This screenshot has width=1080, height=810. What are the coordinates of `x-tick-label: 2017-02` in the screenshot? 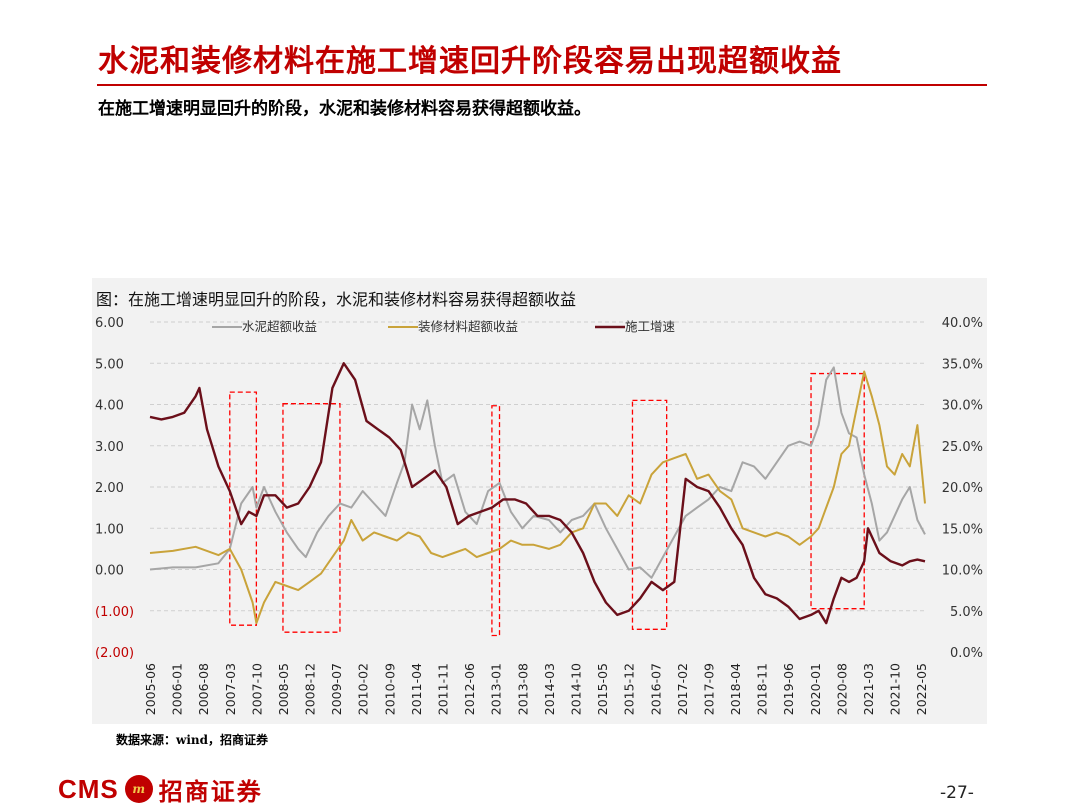 It's located at (682, 689).